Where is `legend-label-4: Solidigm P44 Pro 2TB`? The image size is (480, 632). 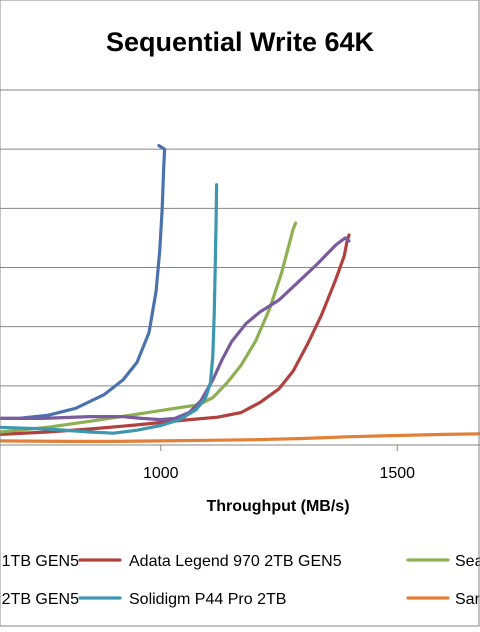 legend-label-4: Solidigm P44 Pro 2TB is located at coordinates (207, 599).